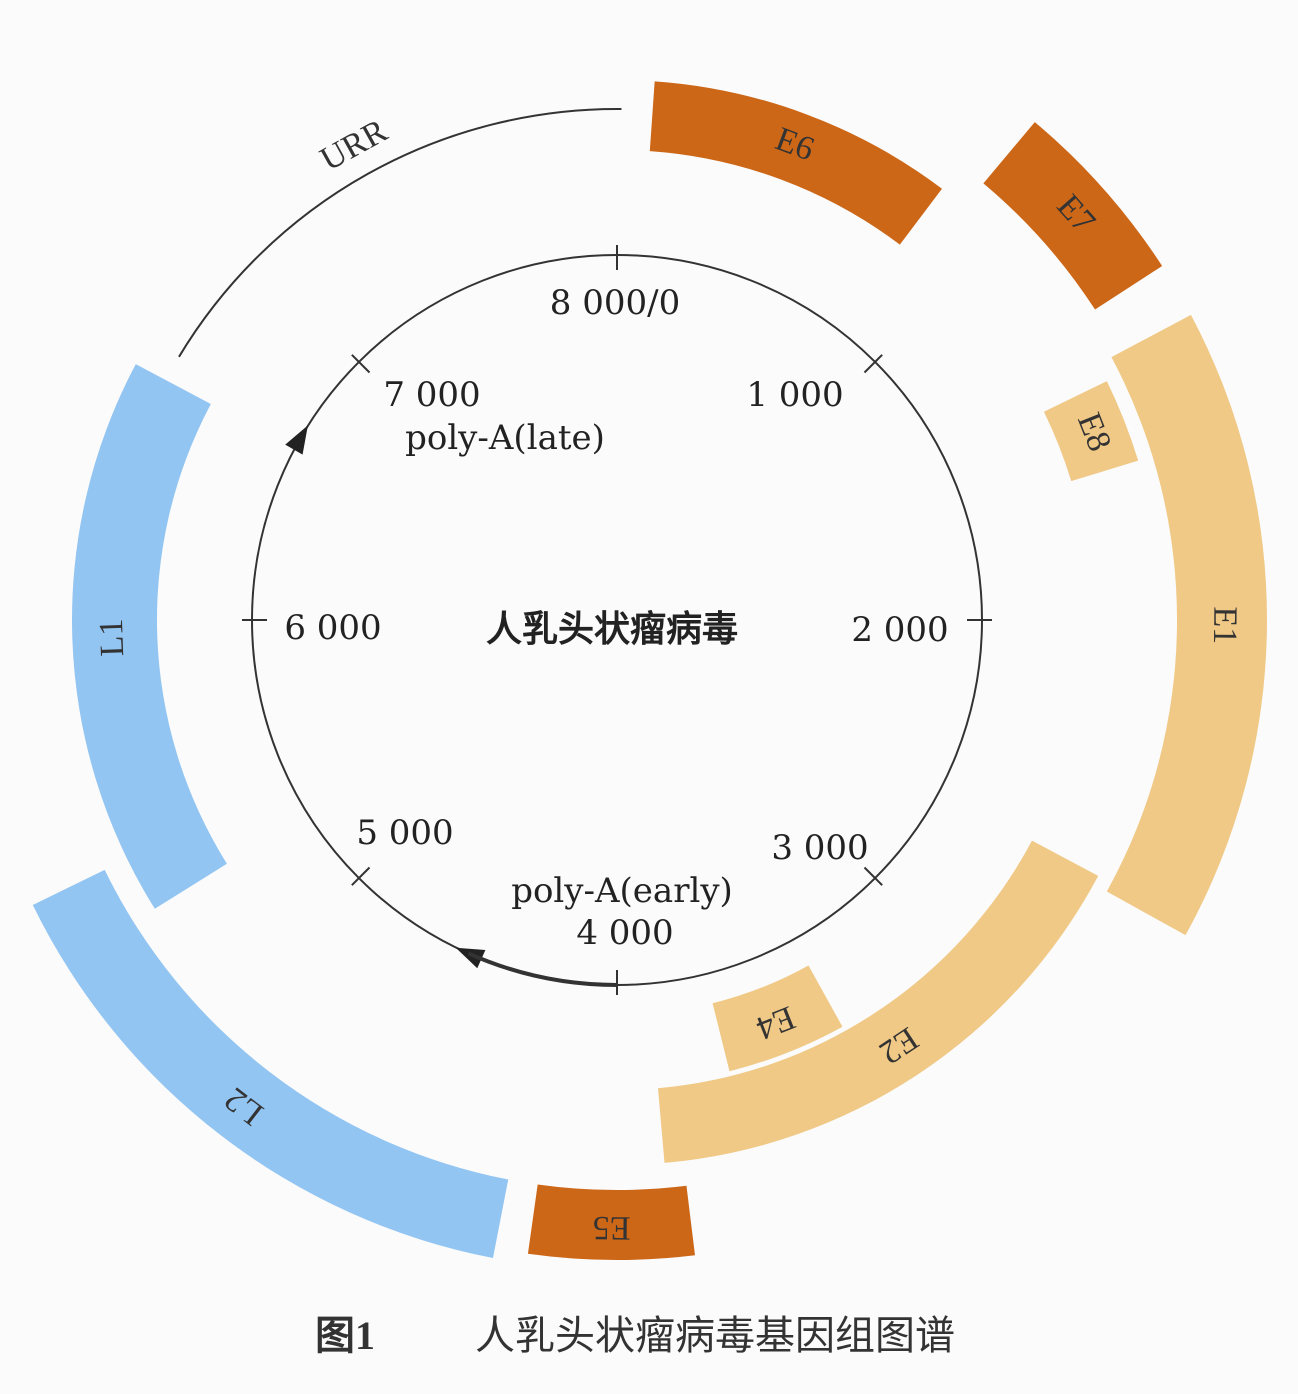 This screenshot has height=1394, width=1298. What do you see at coordinates (400, 233) in the screenshot?
I see `urr-arc` at bounding box center [400, 233].